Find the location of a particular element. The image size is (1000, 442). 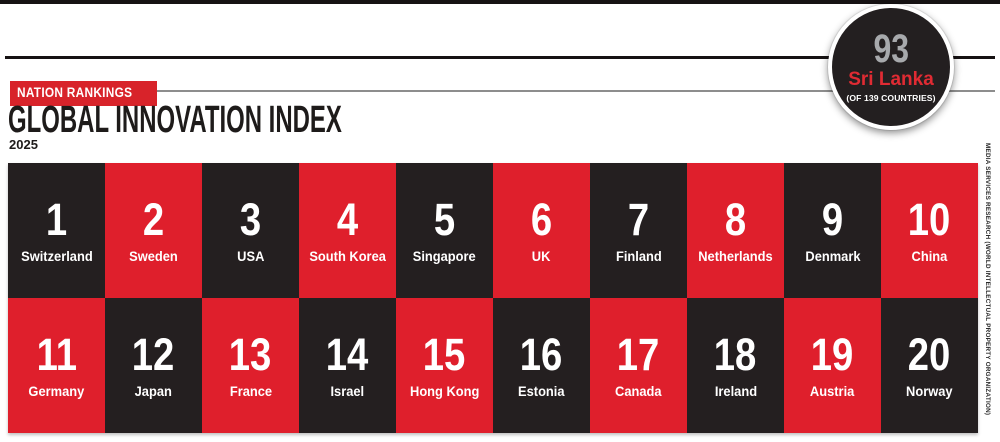

tile-rank-number: 13 is located at coordinates (250, 354).